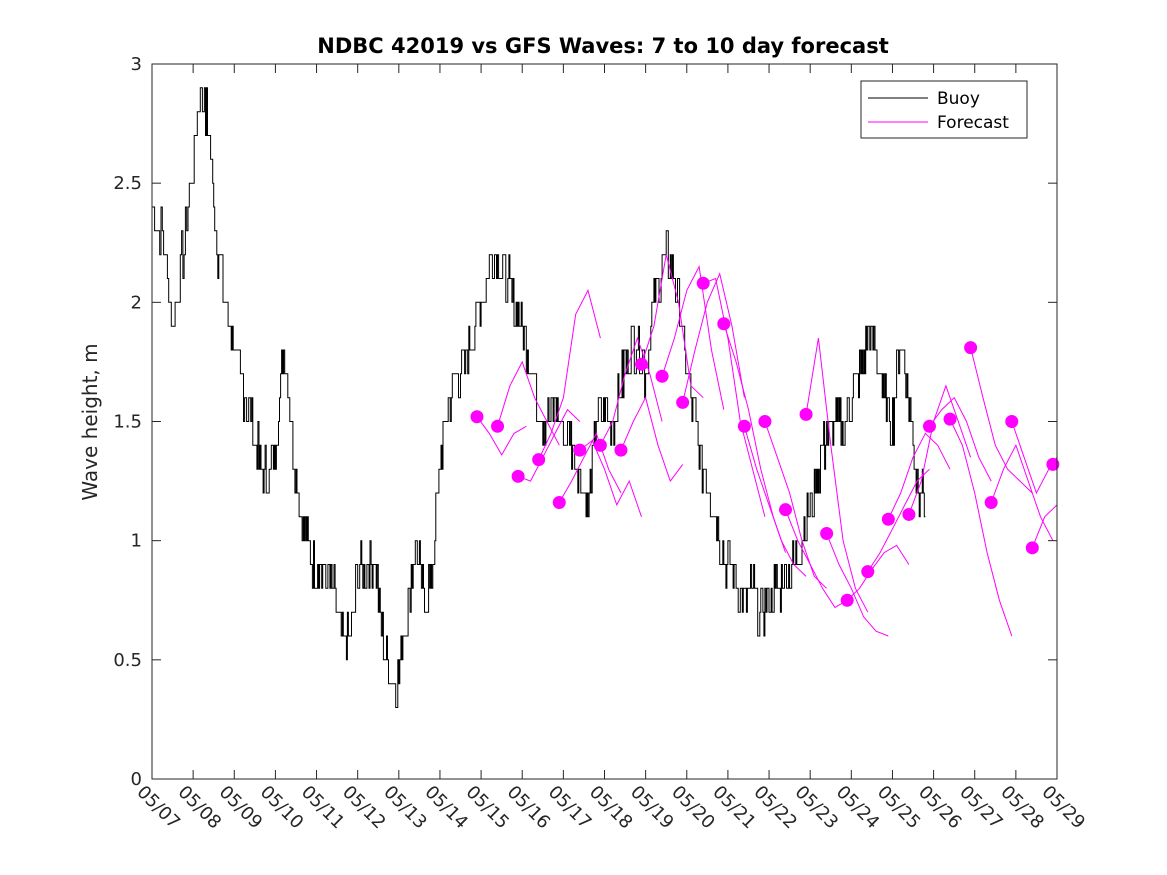 The height and width of the screenshot is (875, 1167). What do you see at coordinates (858, 808) in the screenshot?
I see `x-tick-label: 05/24` at bounding box center [858, 808].